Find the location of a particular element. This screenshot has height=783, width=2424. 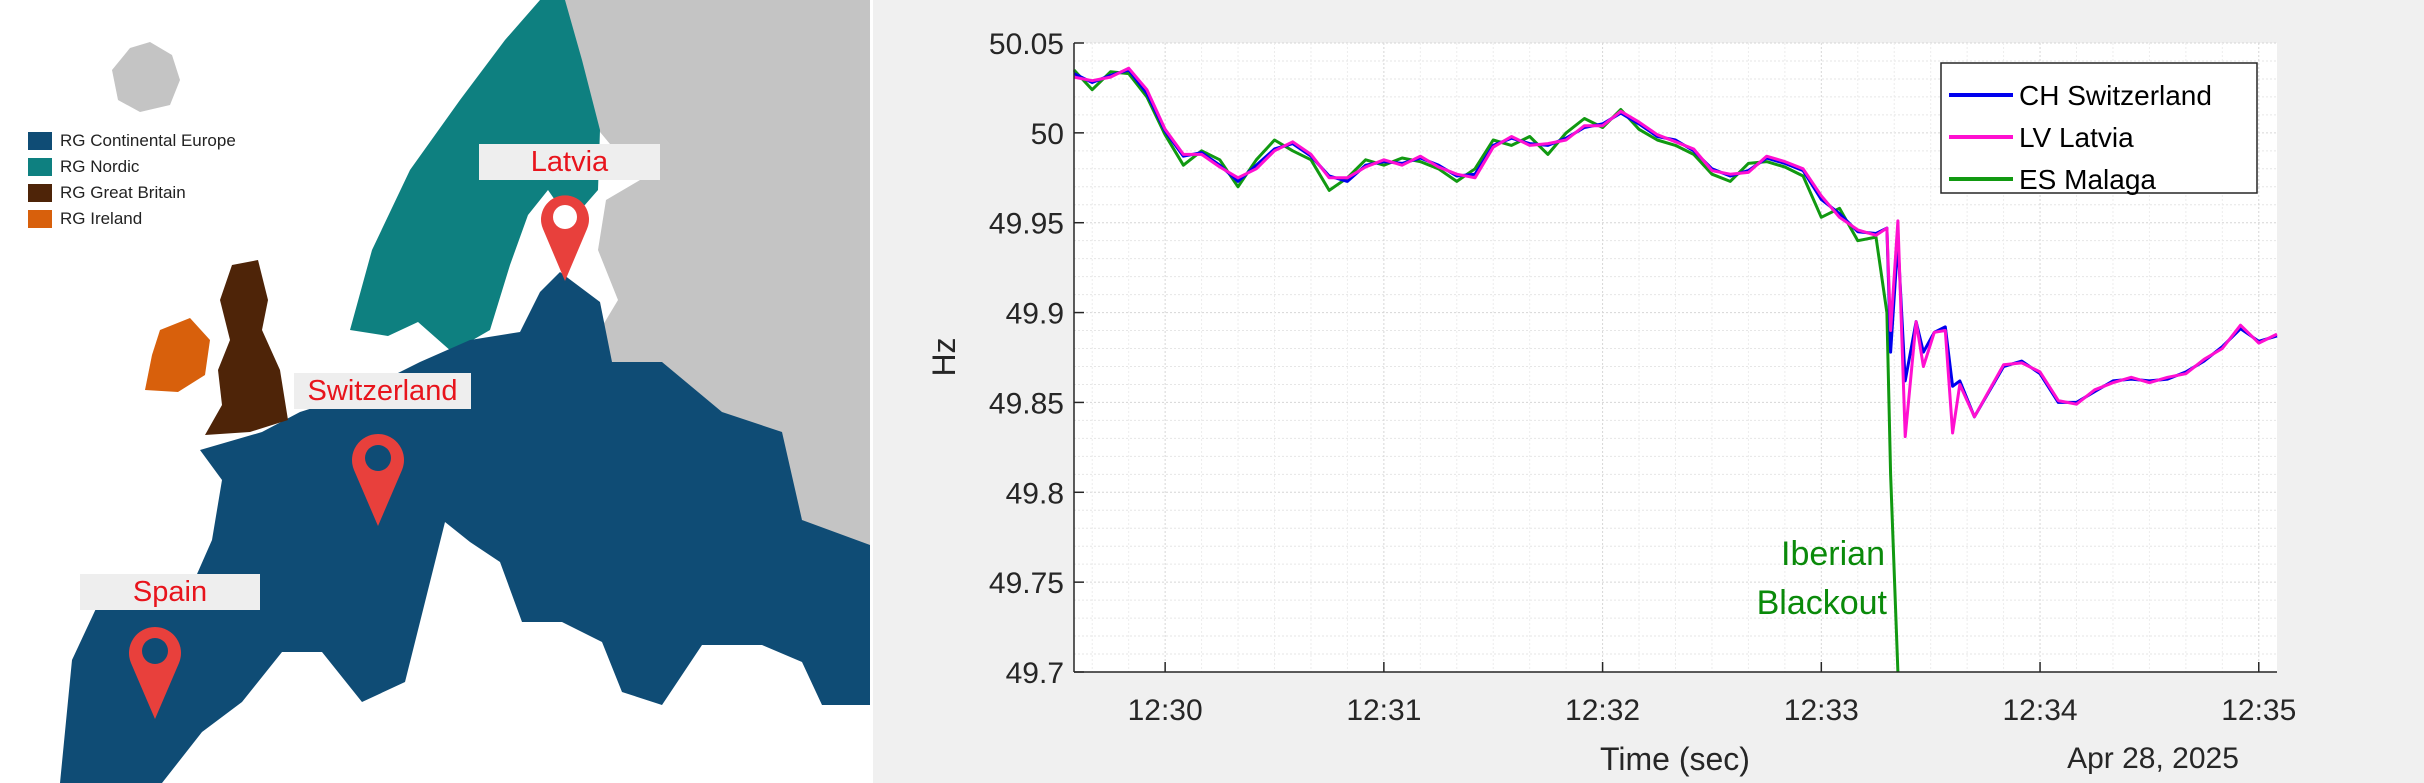

ireland-shape is located at coordinates (177, 355).